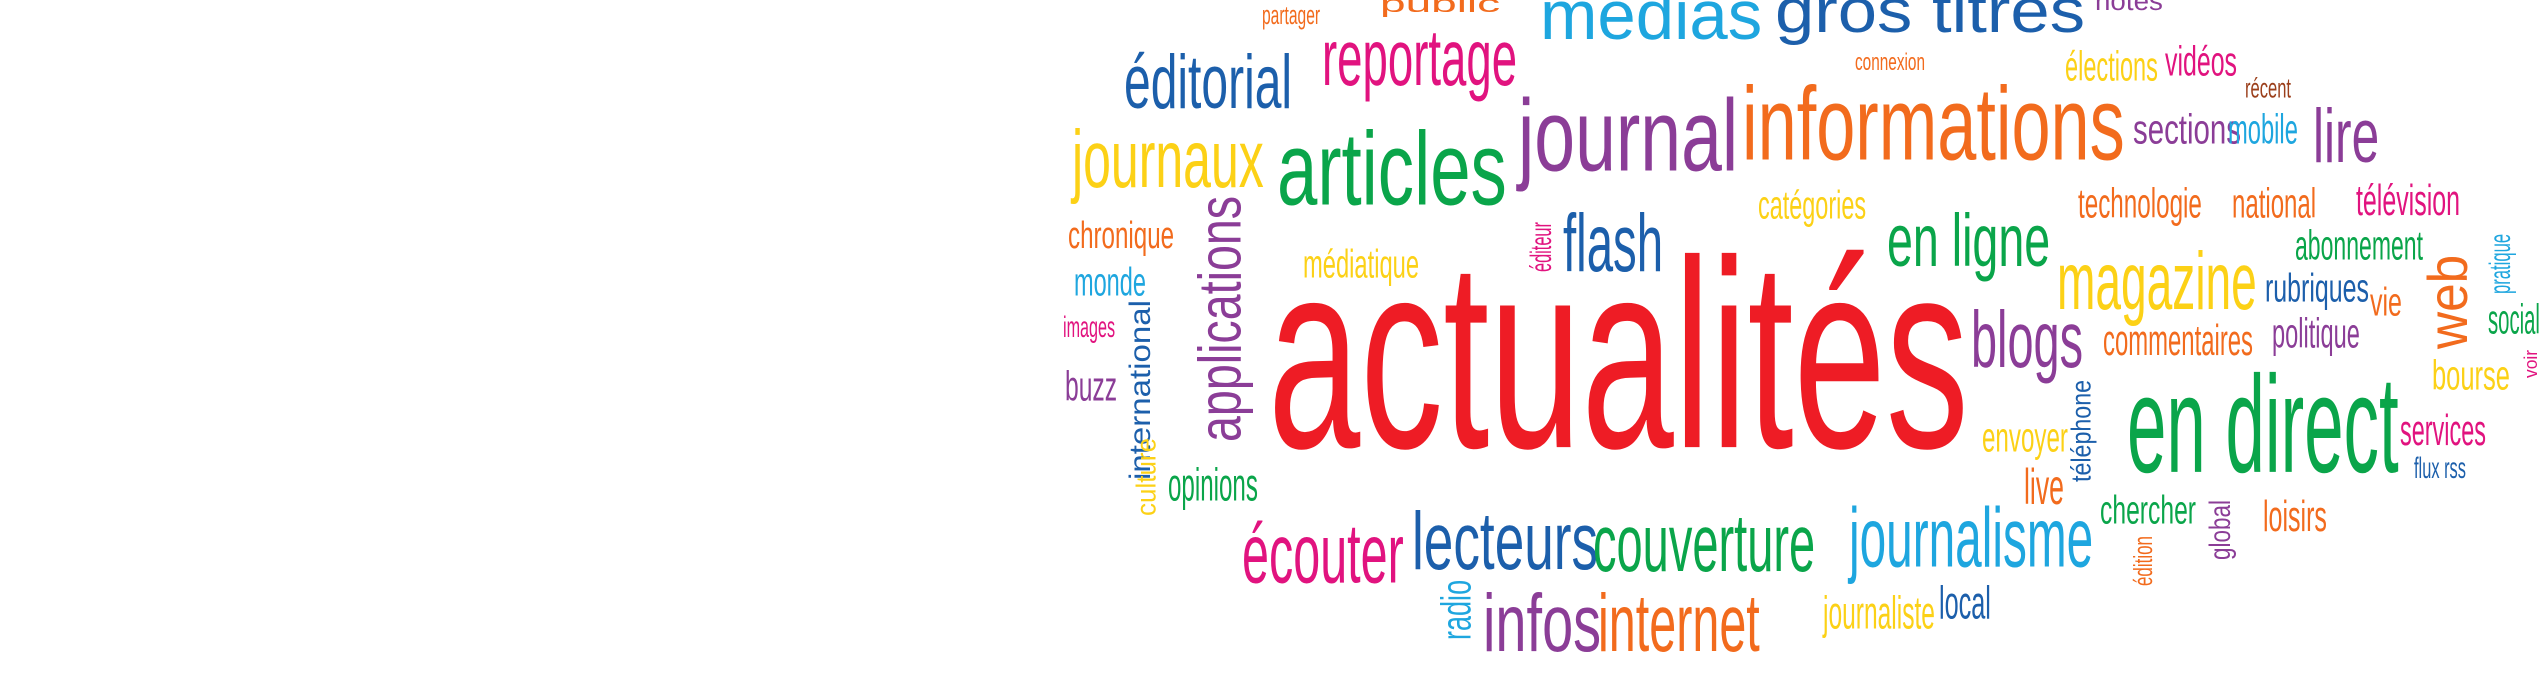 The height and width of the screenshot is (674, 2540). Describe the element at coordinates (1323, 554) in the screenshot. I see `word-ecouter: écouter` at that location.